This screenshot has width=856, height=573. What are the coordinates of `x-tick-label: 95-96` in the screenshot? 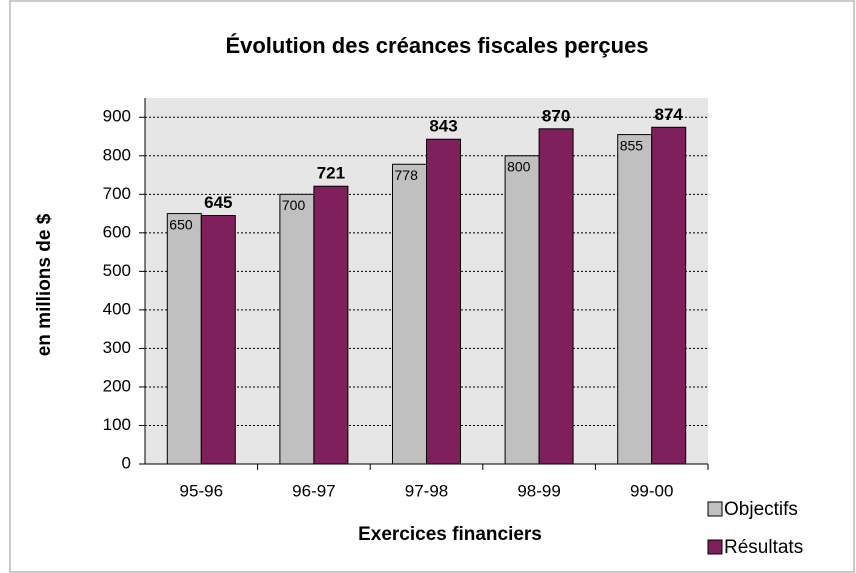 It's located at (201, 490).